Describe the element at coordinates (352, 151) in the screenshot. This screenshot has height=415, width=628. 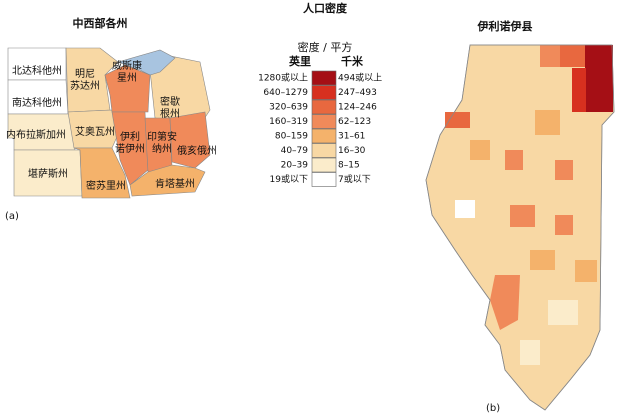
I see `legend-label: 16–30` at that location.